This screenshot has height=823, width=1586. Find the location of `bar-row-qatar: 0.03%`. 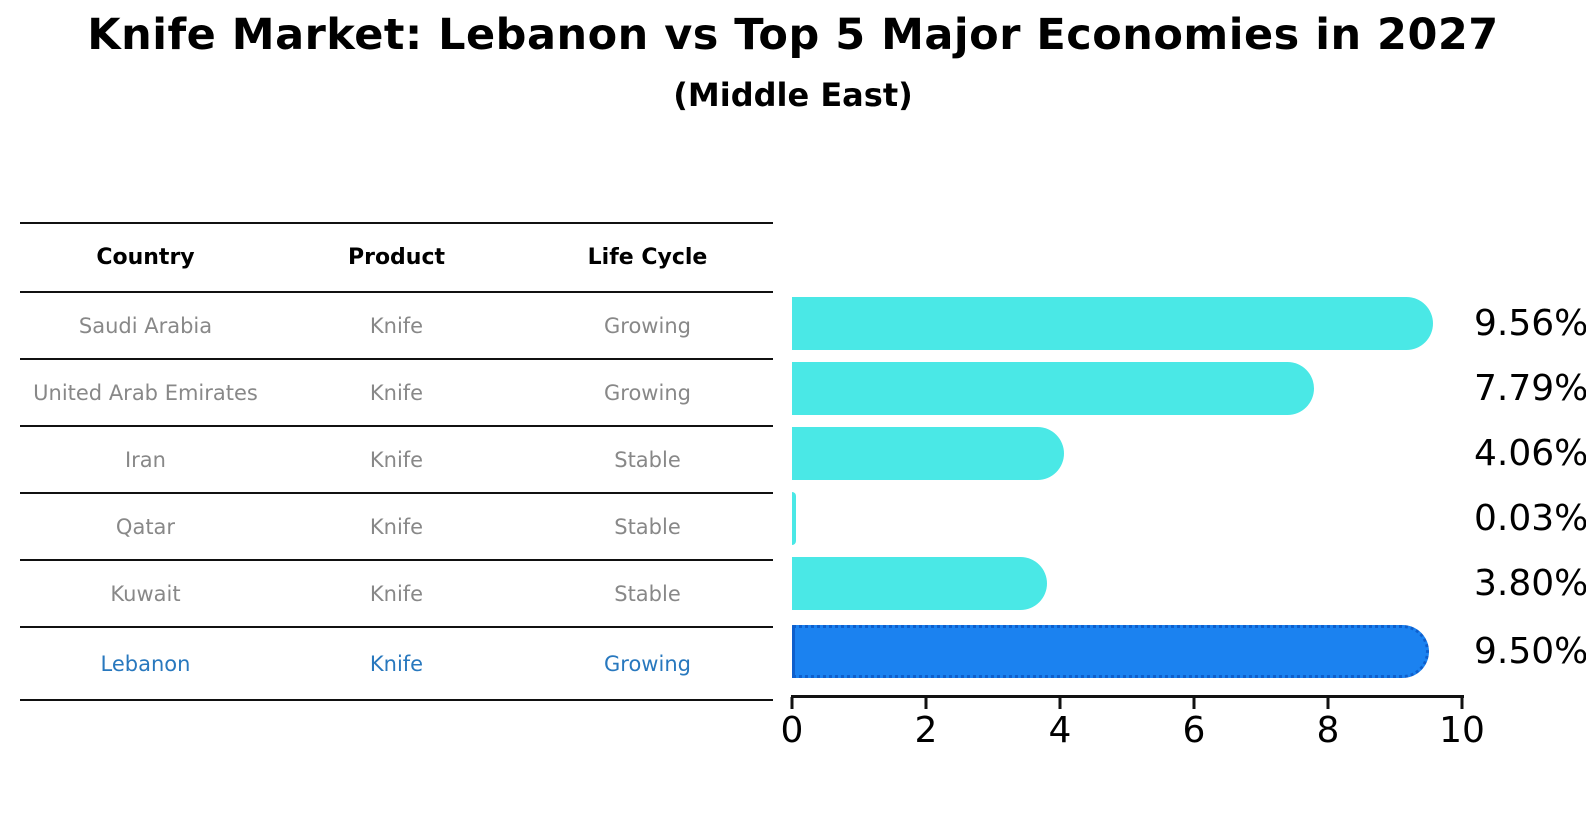

bar-row-qatar: 0.03% is located at coordinates (1189, 518).